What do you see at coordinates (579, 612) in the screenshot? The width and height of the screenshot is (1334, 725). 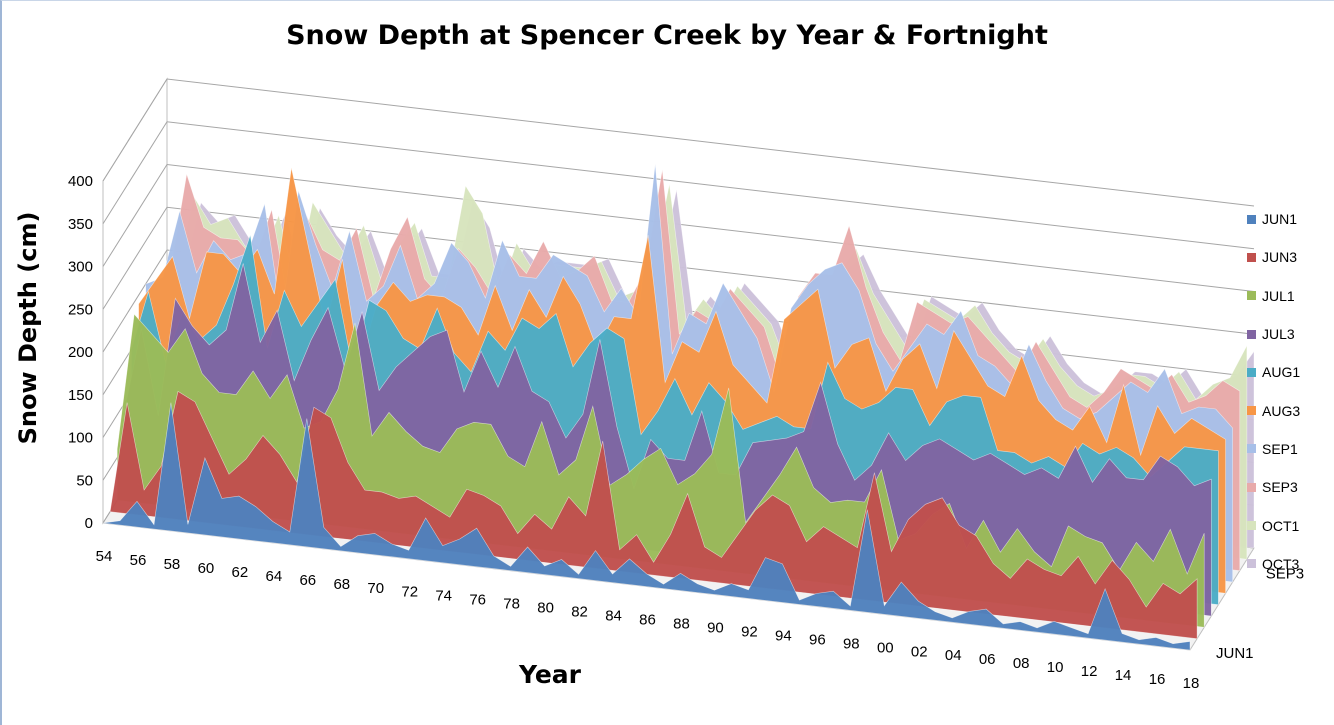 I see `x-tick-label: 82` at bounding box center [579, 612].